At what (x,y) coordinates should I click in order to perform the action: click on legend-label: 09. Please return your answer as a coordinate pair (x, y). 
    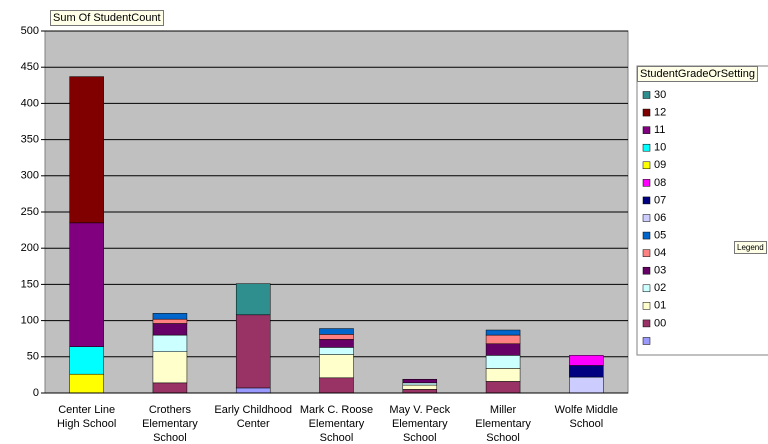
    Looking at the image, I should click on (660, 165).